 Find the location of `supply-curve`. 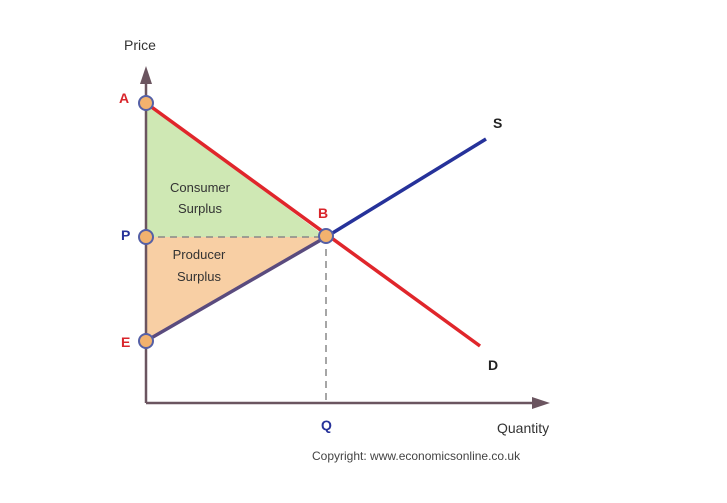

supply-curve is located at coordinates (406, 188).